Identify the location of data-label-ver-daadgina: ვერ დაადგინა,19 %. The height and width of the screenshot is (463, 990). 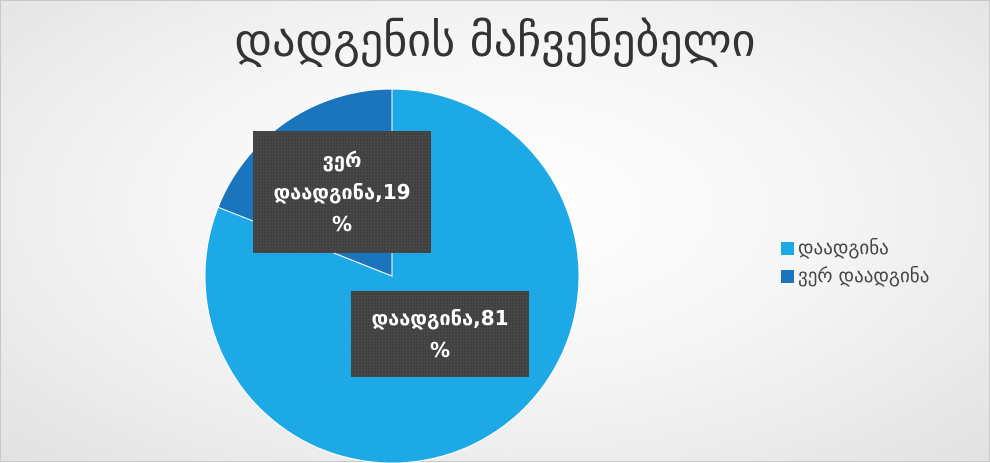
(342, 192).